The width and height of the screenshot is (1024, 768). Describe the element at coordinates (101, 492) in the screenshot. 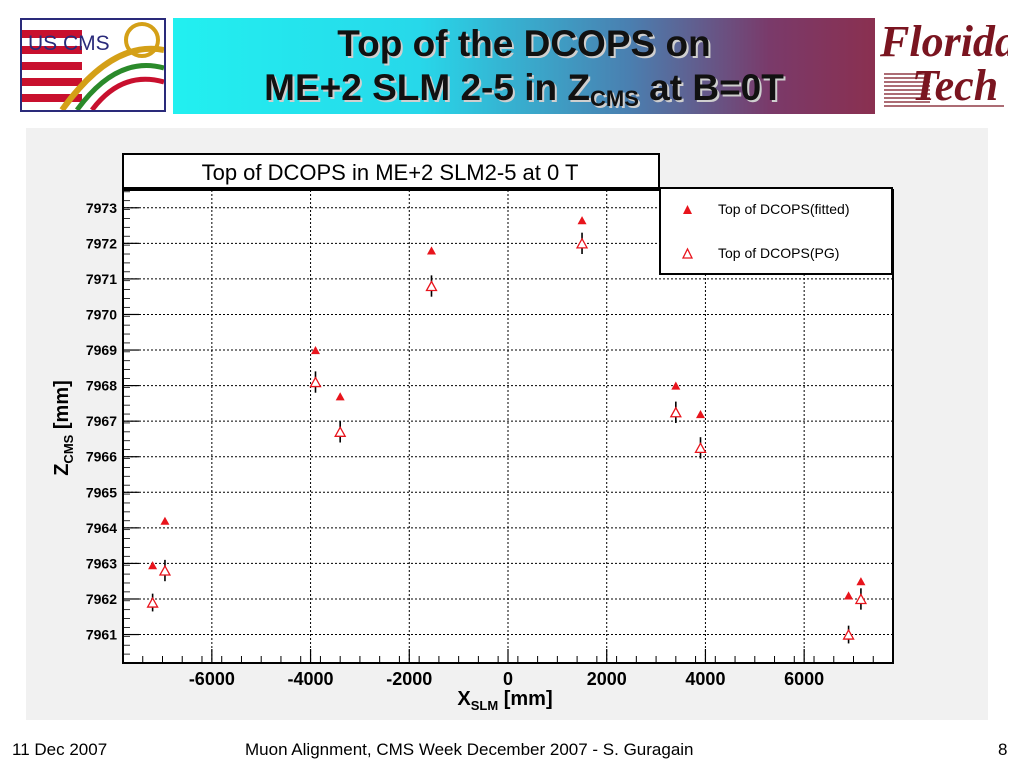

I see `y-tick-label: 7965` at that location.